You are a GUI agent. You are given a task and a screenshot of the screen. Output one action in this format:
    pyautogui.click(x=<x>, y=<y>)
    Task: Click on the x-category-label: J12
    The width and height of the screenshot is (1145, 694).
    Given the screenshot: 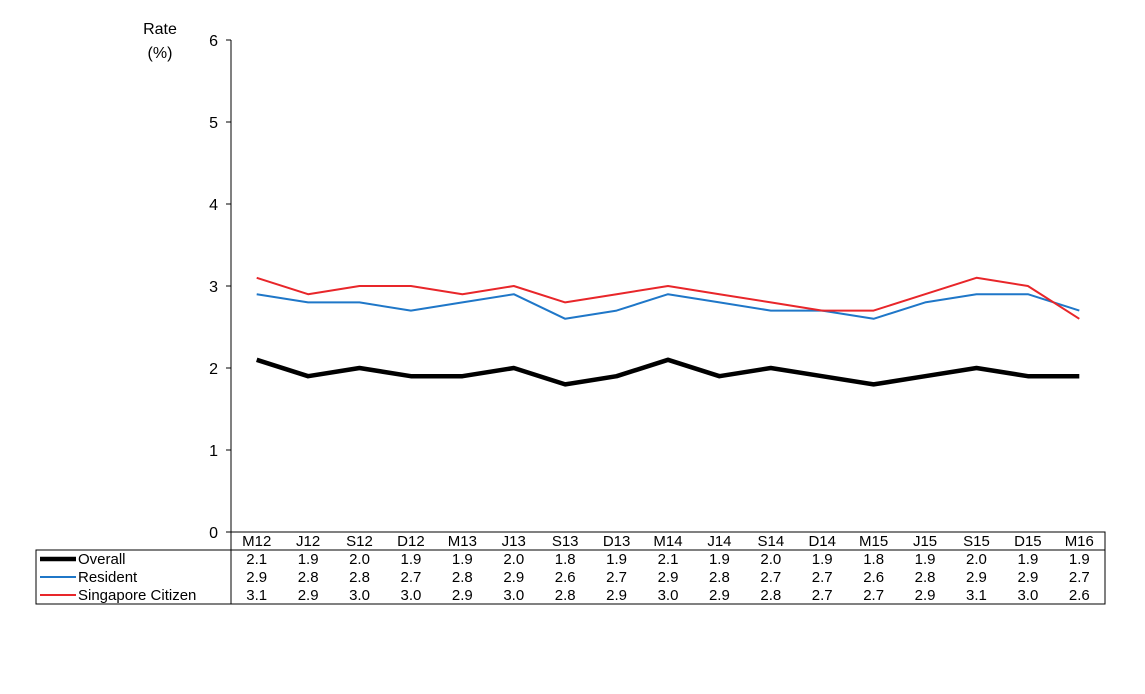 What is the action you would take?
    pyautogui.click(x=308, y=541)
    